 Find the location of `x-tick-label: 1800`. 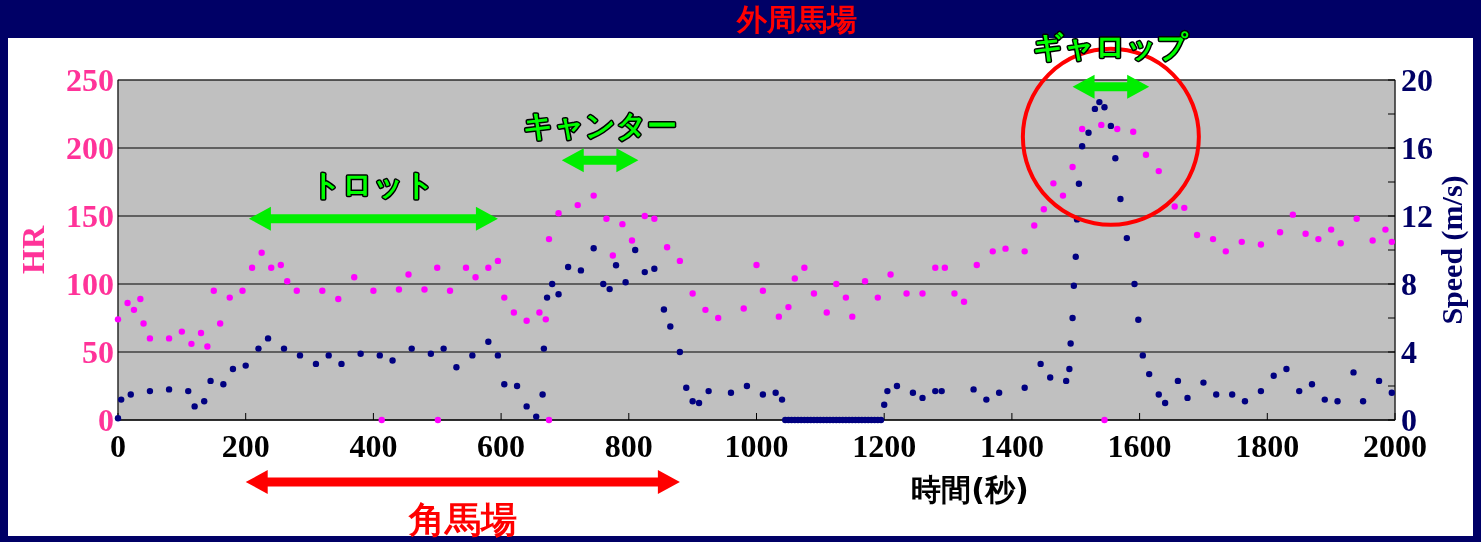

x-tick-label: 1800 is located at coordinates (1267, 446).